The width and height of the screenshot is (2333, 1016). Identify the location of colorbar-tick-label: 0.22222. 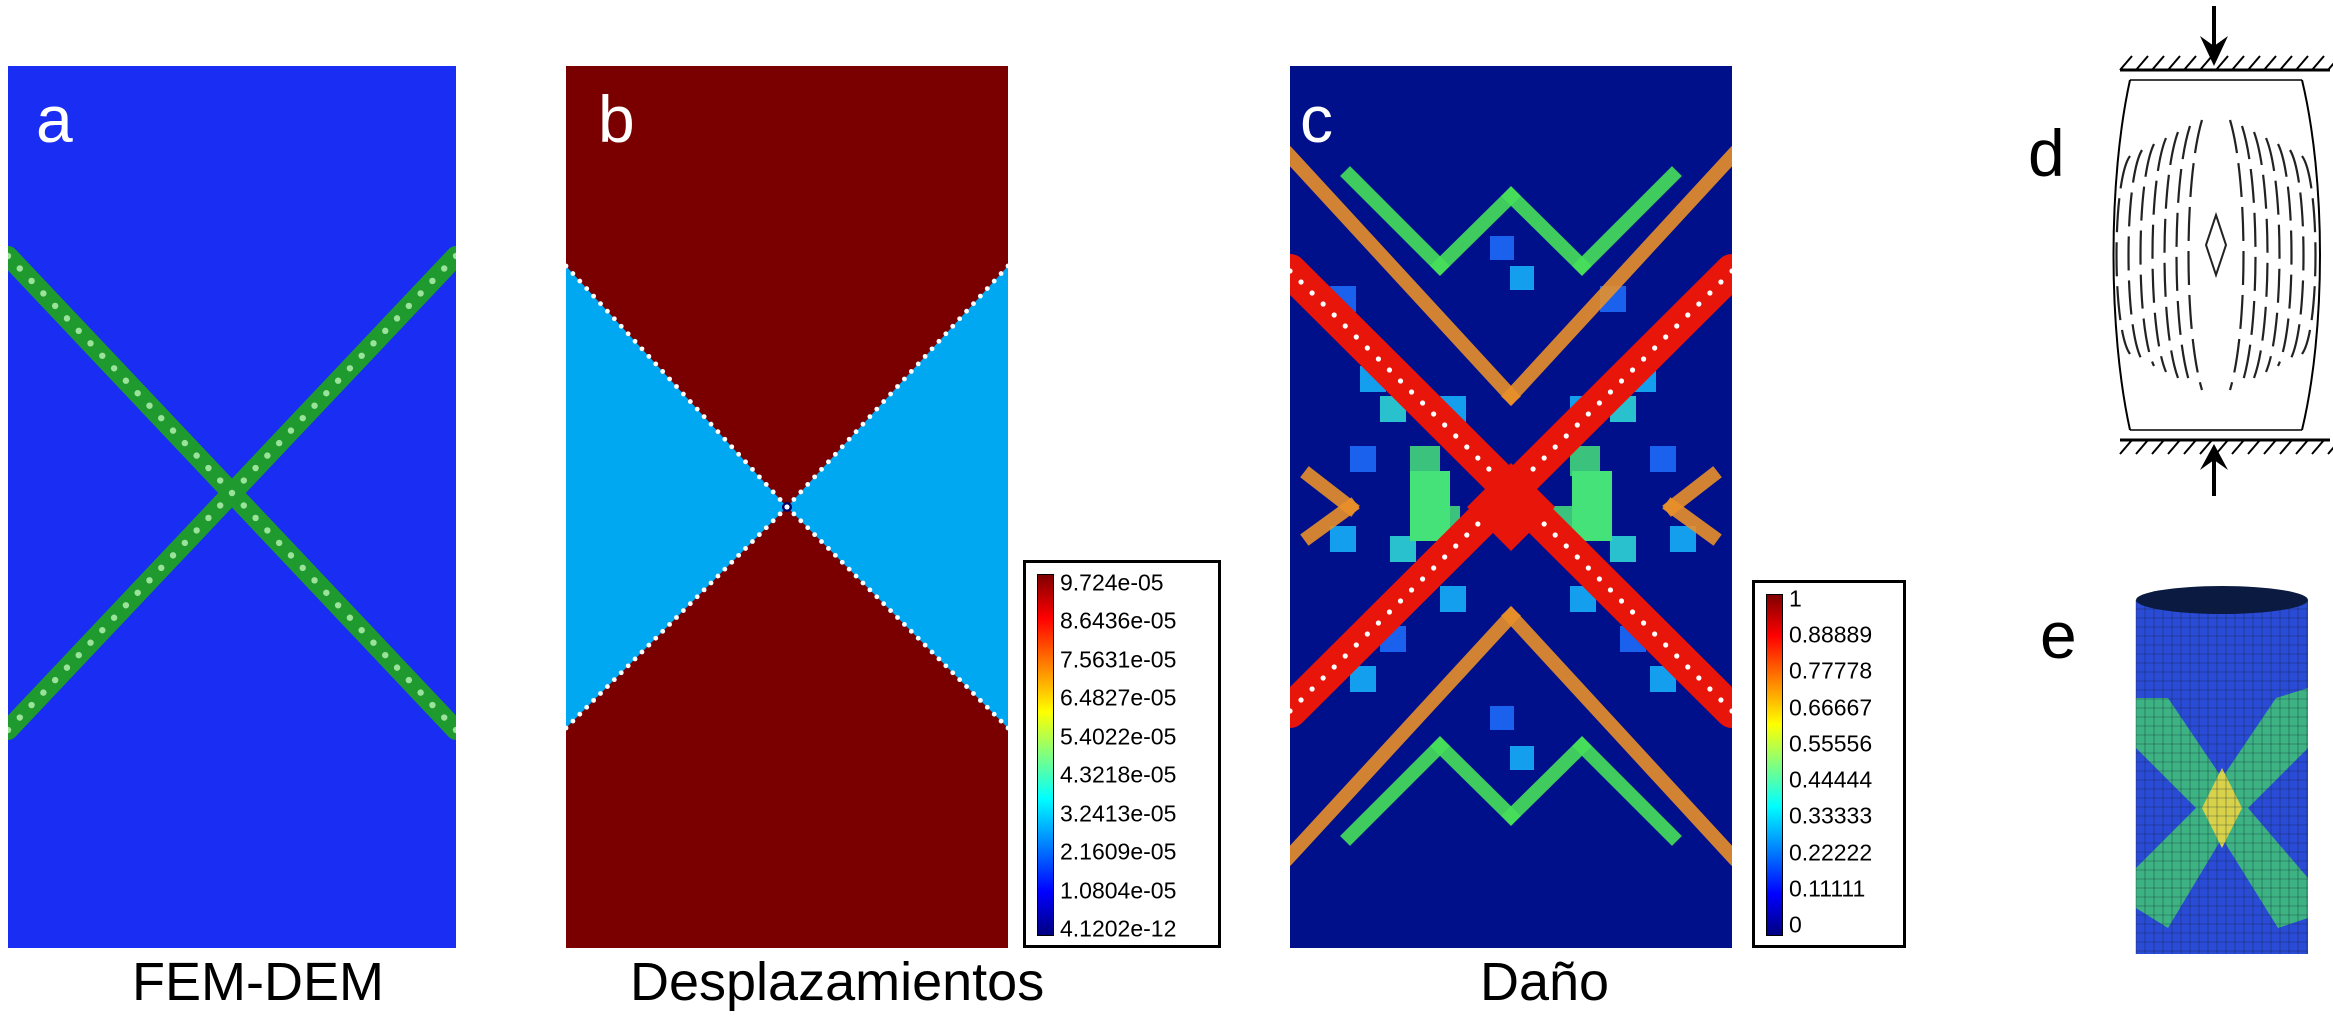
(1831, 852).